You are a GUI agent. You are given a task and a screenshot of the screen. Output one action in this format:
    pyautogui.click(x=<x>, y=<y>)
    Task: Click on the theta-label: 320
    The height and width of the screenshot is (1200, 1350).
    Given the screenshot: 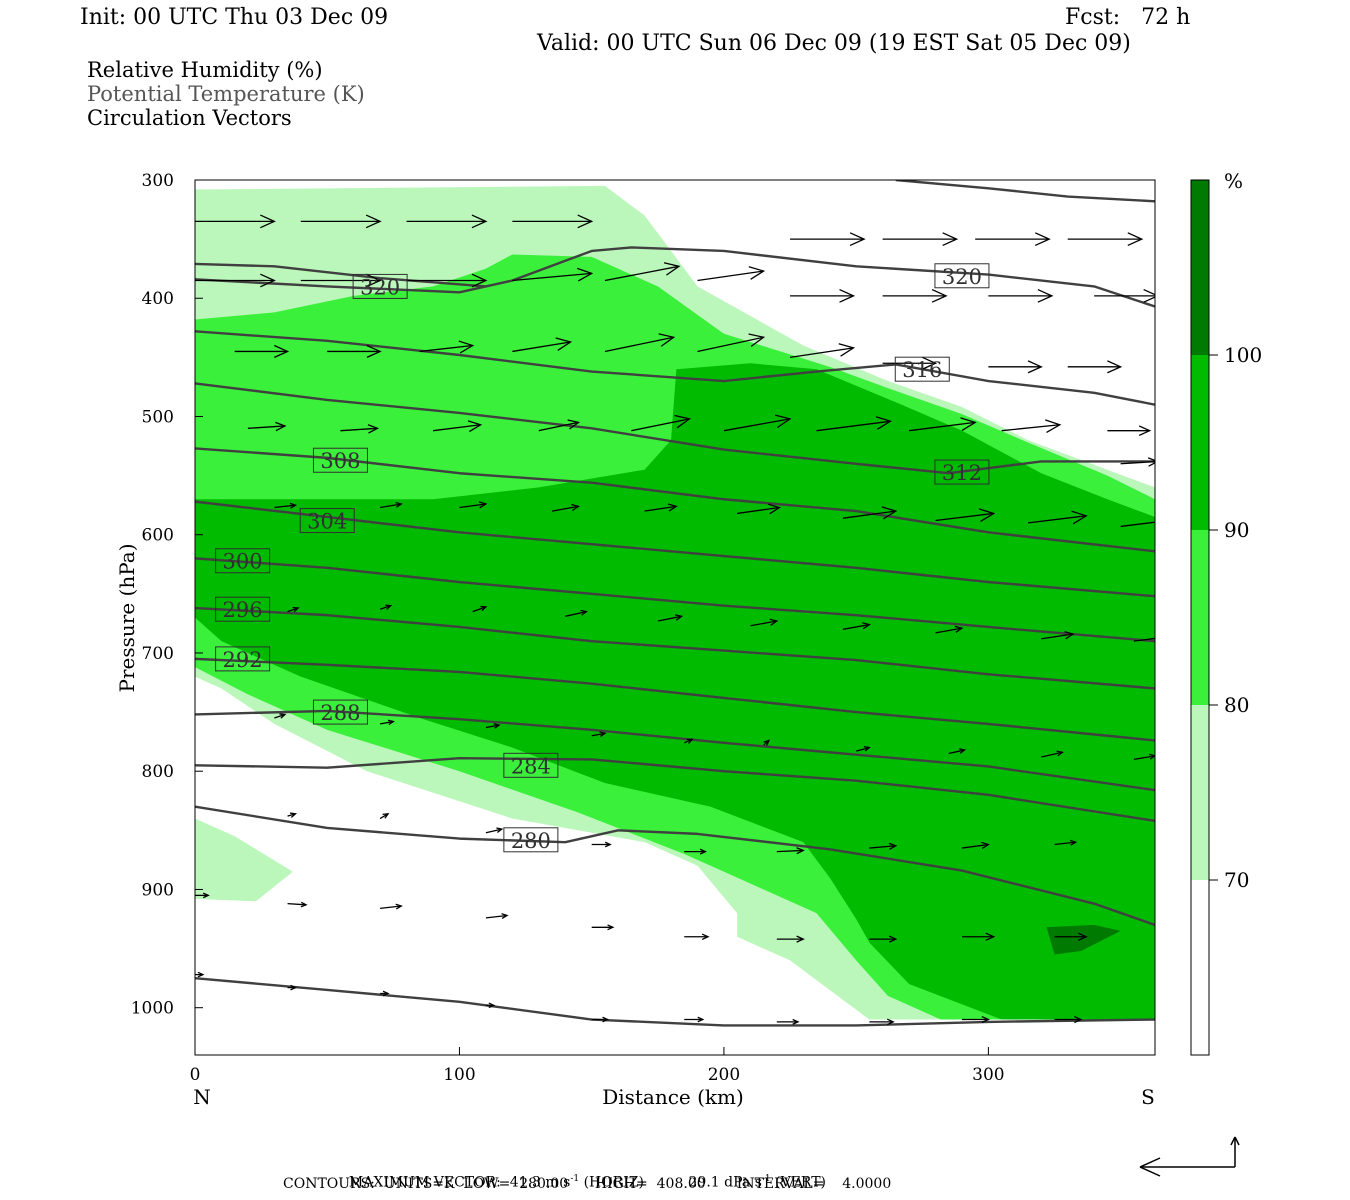 What is the action you would take?
    pyautogui.click(x=380, y=287)
    